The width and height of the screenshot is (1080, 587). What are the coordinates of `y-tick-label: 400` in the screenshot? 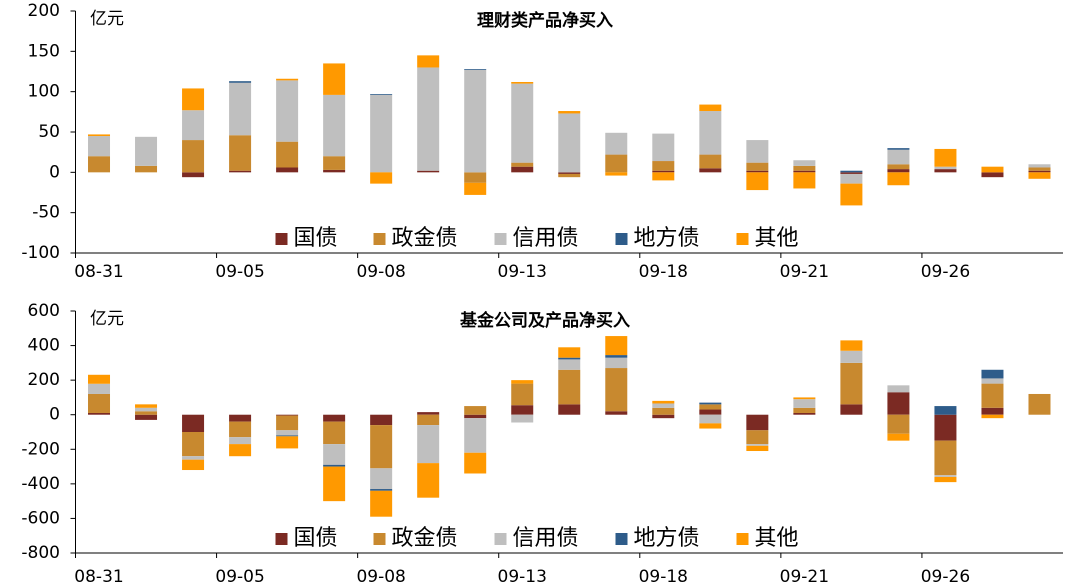 It's located at (44, 346).